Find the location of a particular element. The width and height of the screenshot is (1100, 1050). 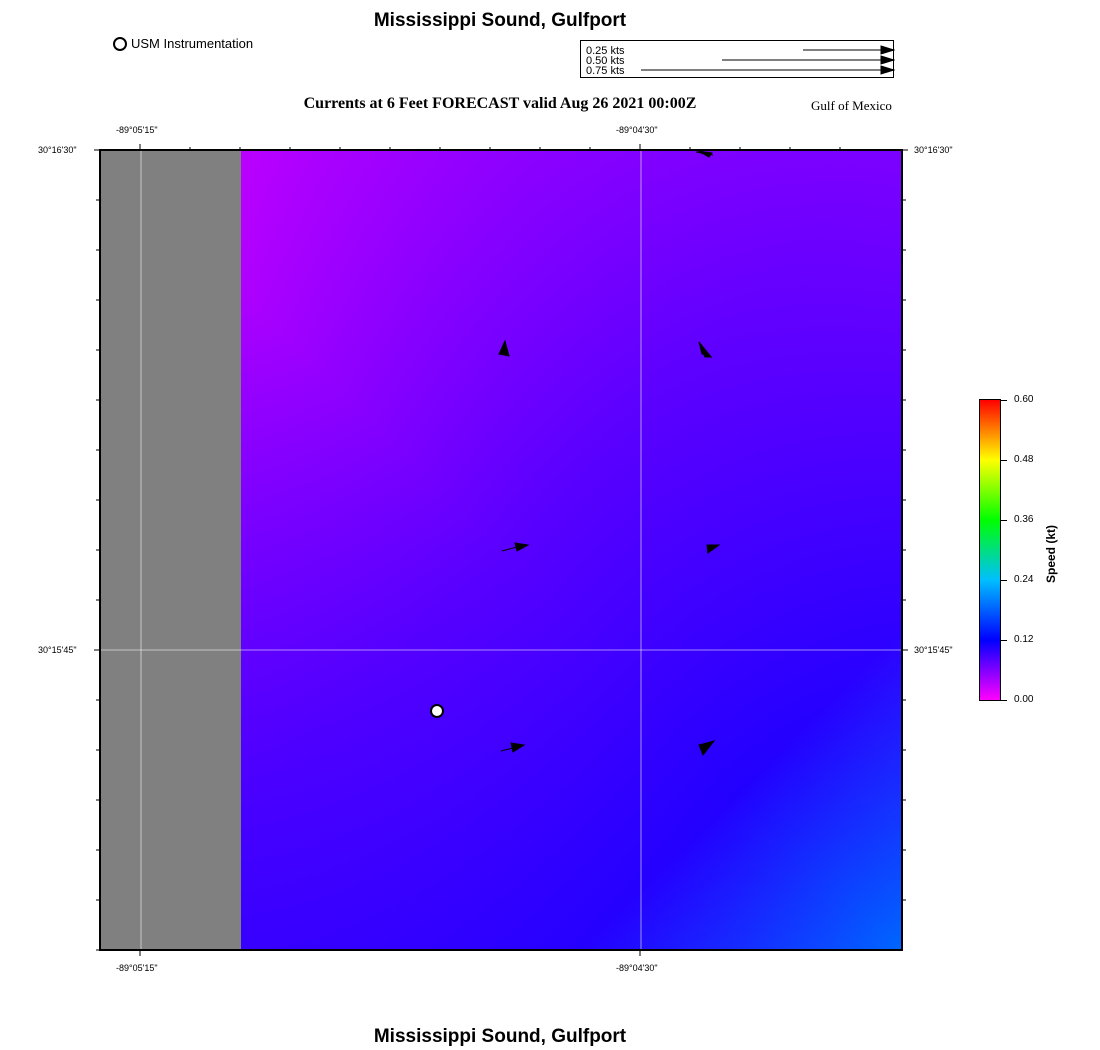

region-label: Gulf of Mexico is located at coordinates (851, 105).